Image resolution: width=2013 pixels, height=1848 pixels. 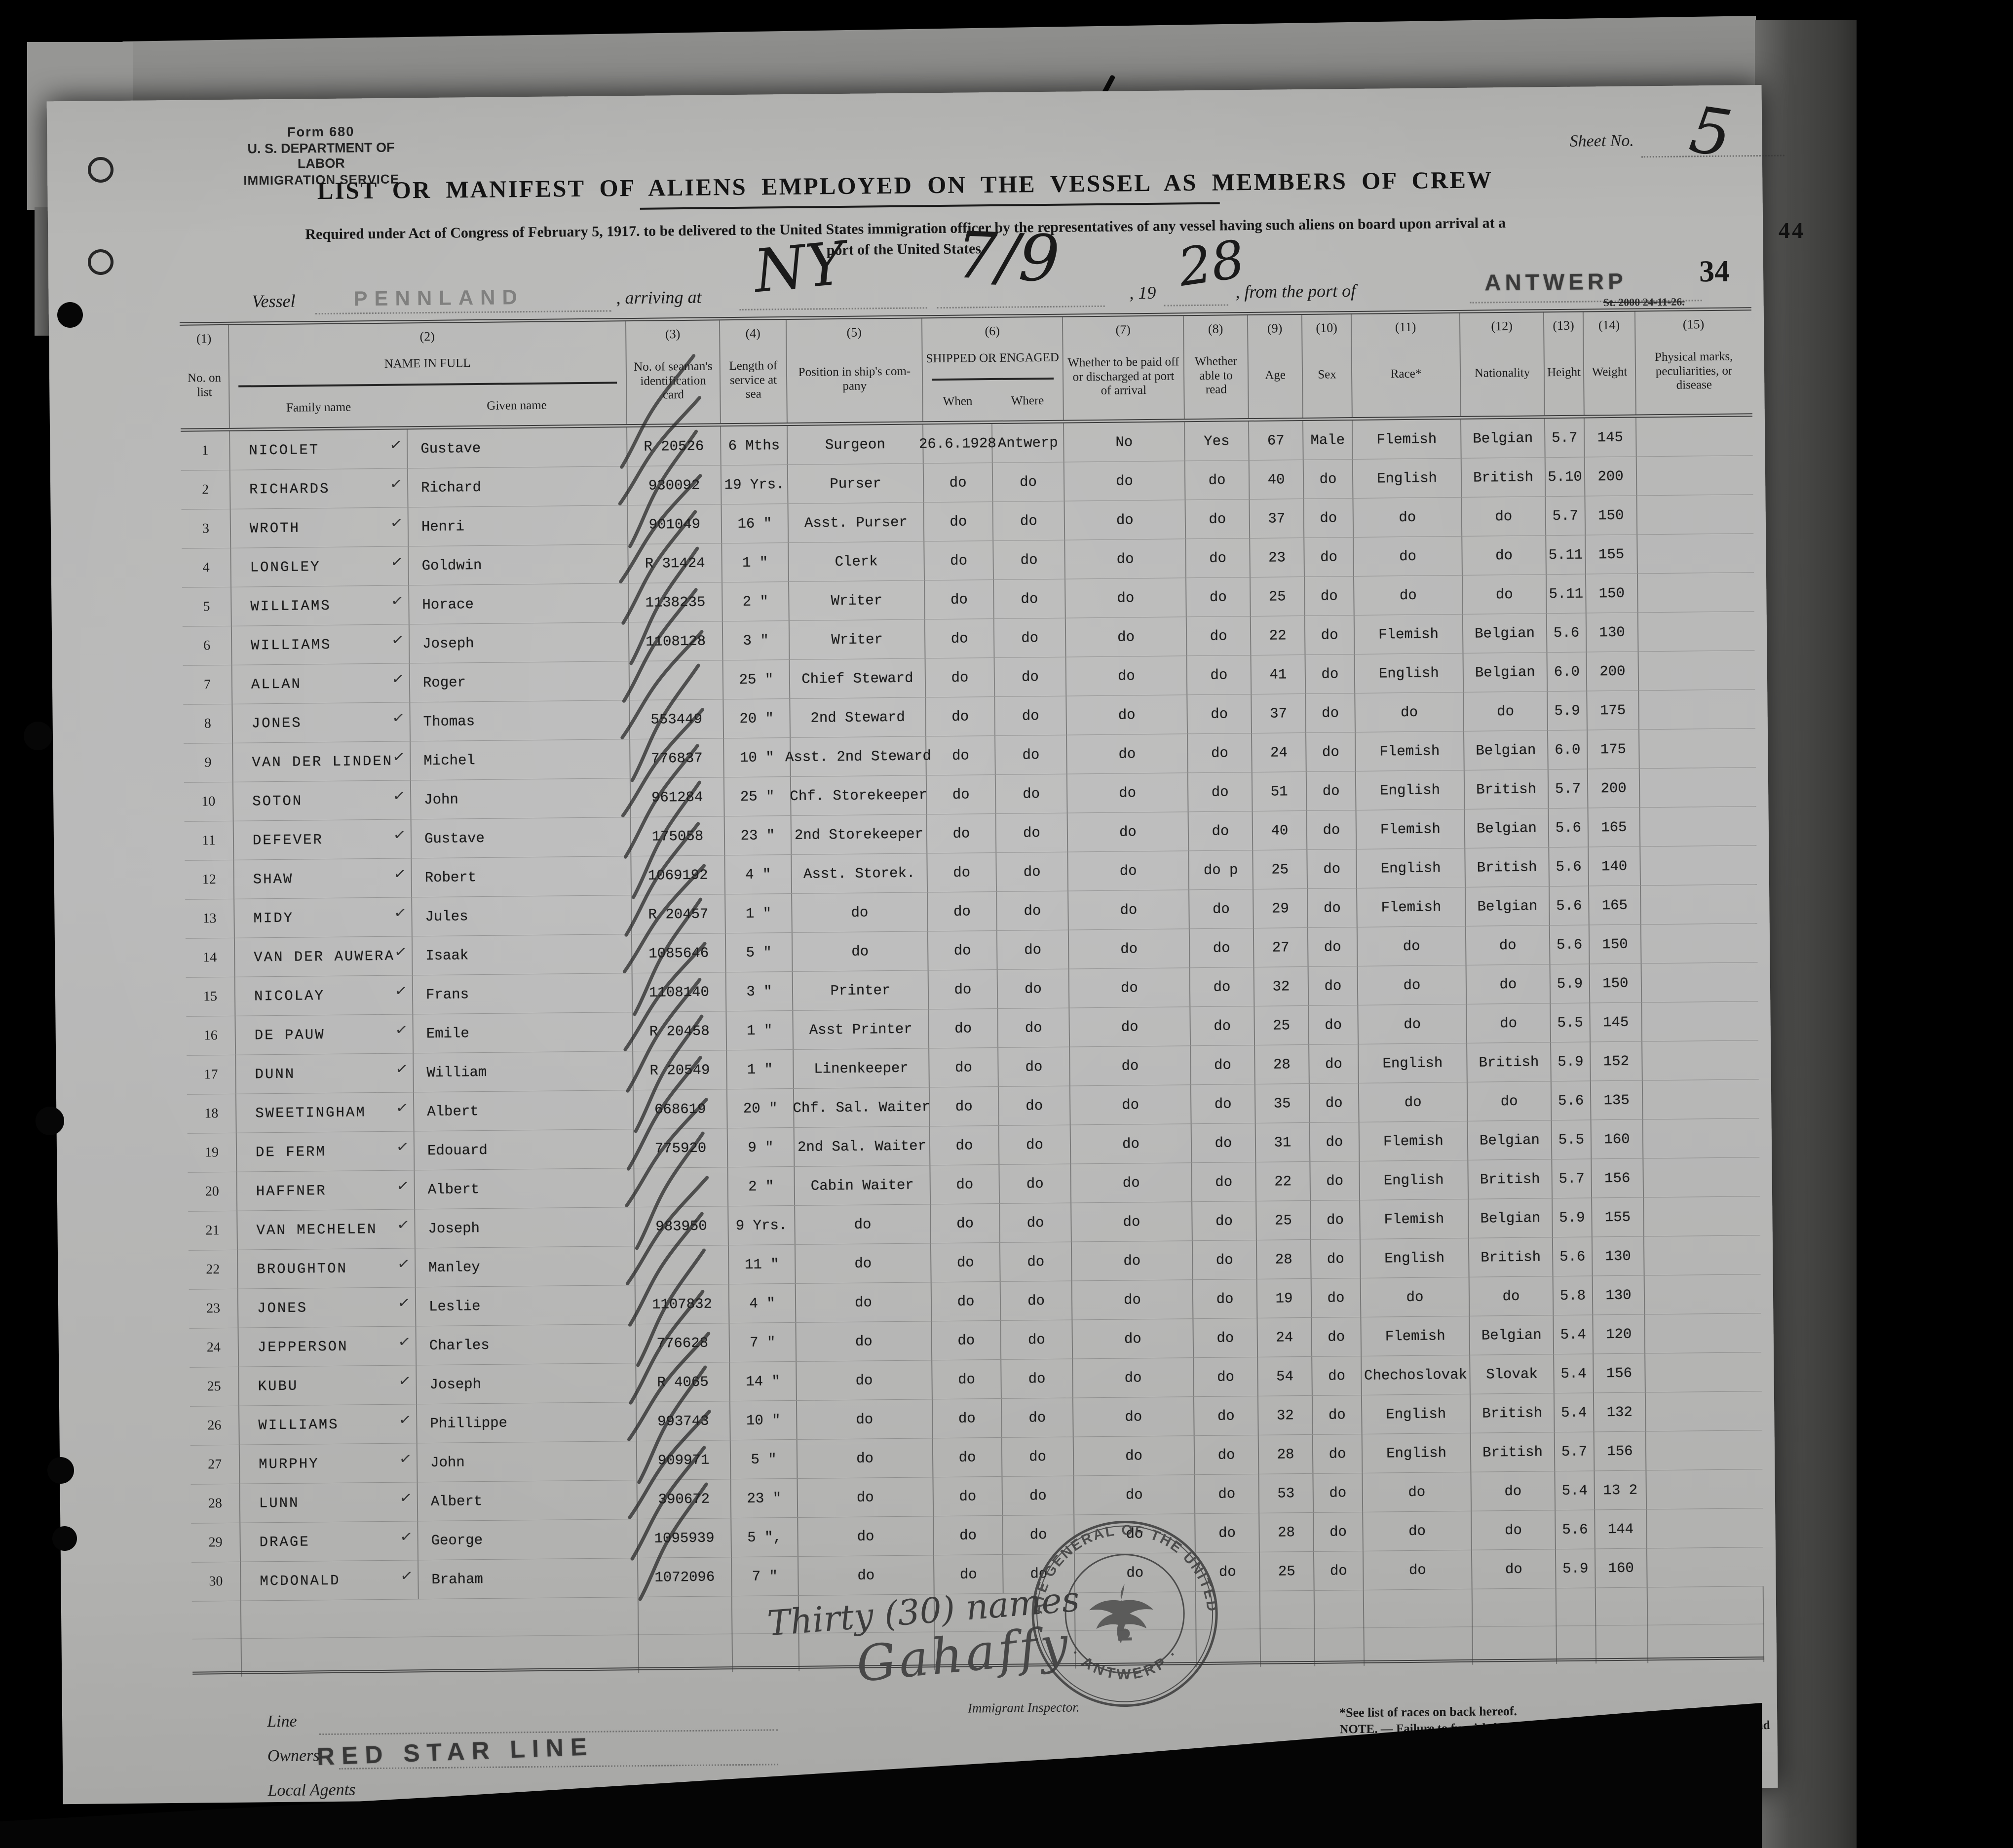 What do you see at coordinates (1609, 363) in the screenshot?
I see `col-header-weight: (14) Weight` at bounding box center [1609, 363].